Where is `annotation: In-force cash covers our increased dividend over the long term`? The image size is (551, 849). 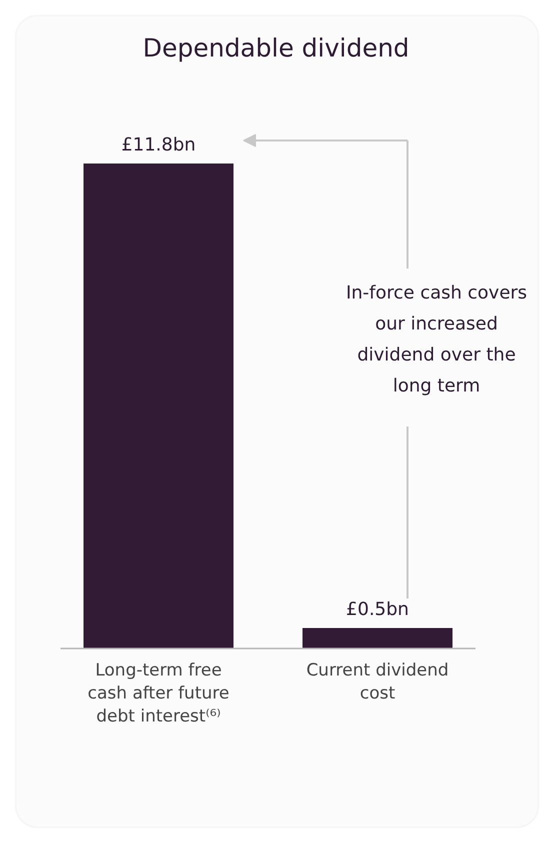
annotation: In-force cash covers our increased dividend over the long term is located at coordinates (437, 339).